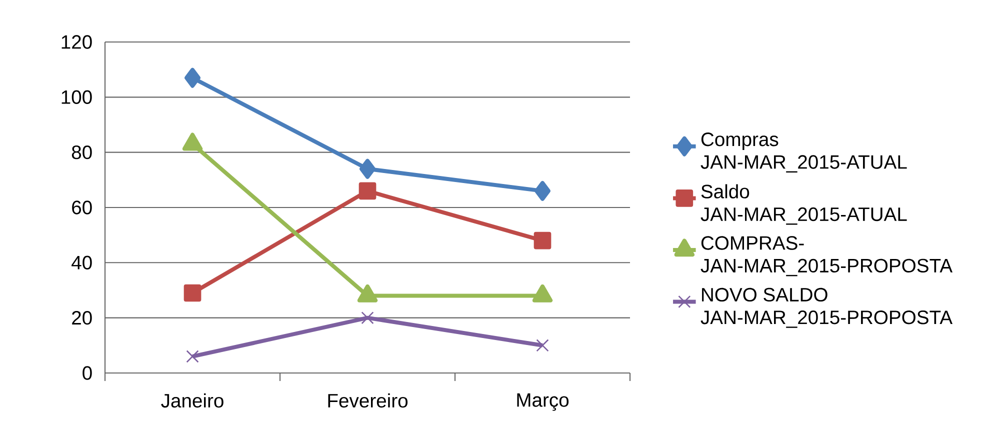  I want to click on legend-label: NOVO SALDO JAN-MAR_2015-PROPOSTA, so click(826, 308).